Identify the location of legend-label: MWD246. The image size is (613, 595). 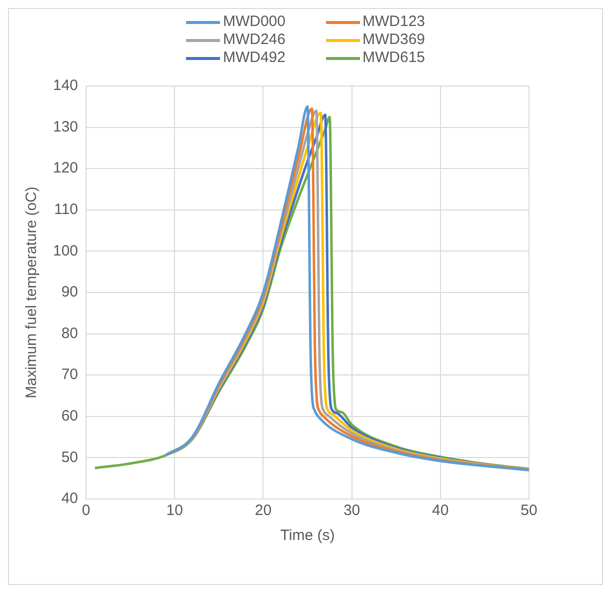
(254, 40).